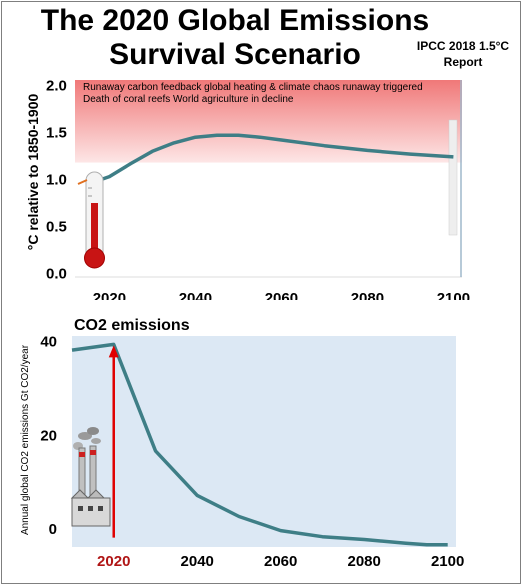 This screenshot has width=524, height=587. Describe the element at coordinates (132, 325) in the screenshot. I see `emissions-chart-title: CO2 emissions` at that location.